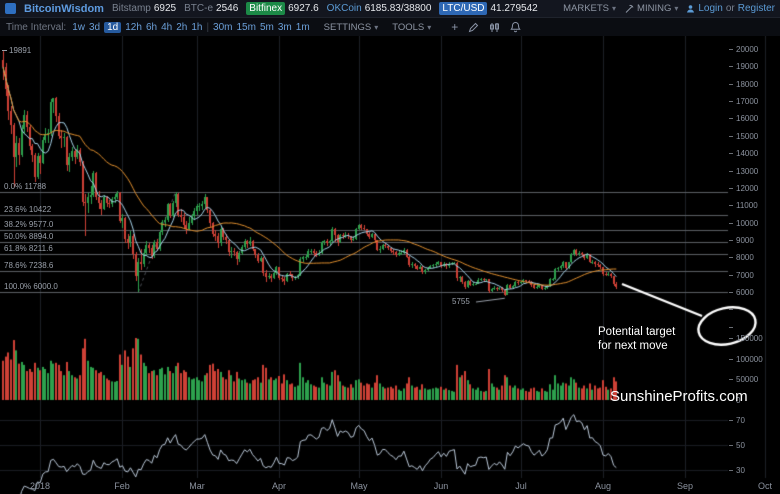  What do you see at coordinates (629, 8) in the screenshot?
I see `pickaxe-icon` at bounding box center [629, 8].